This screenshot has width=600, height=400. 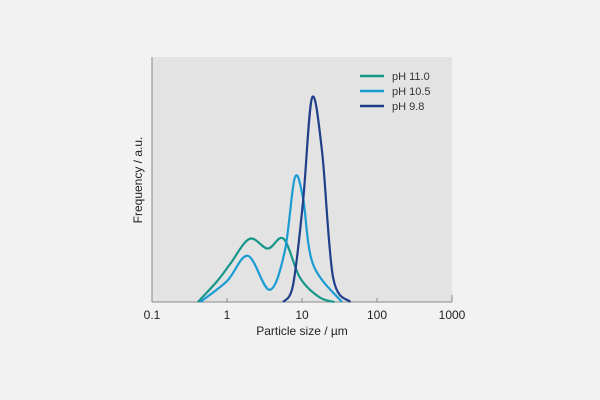 What do you see at coordinates (411, 77) in the screenshot?
I see `legend-label: pH 11.0` at bounding box center [411, 77].